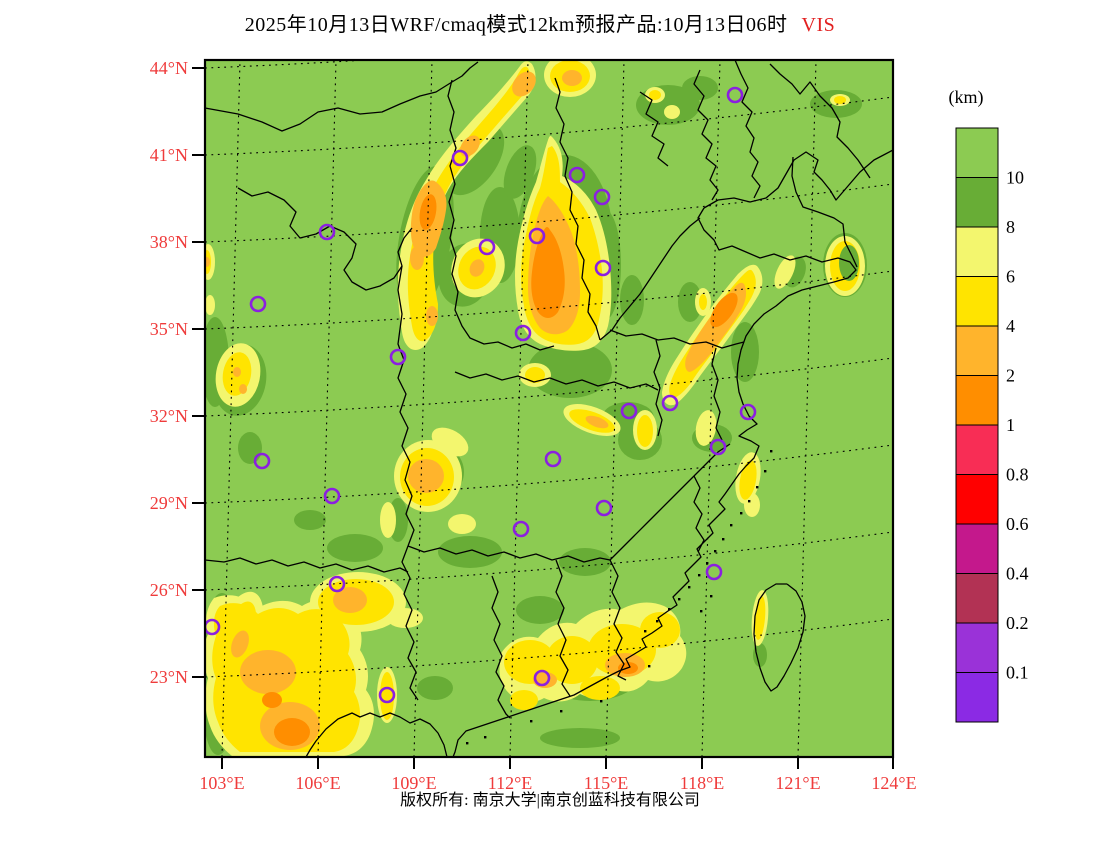 Image resolution: width=1100 pixels, height=850 pixels. Describe the element at coordinates (966, 97) in the screenshot. I see `legend-unit: (km)` at that location.